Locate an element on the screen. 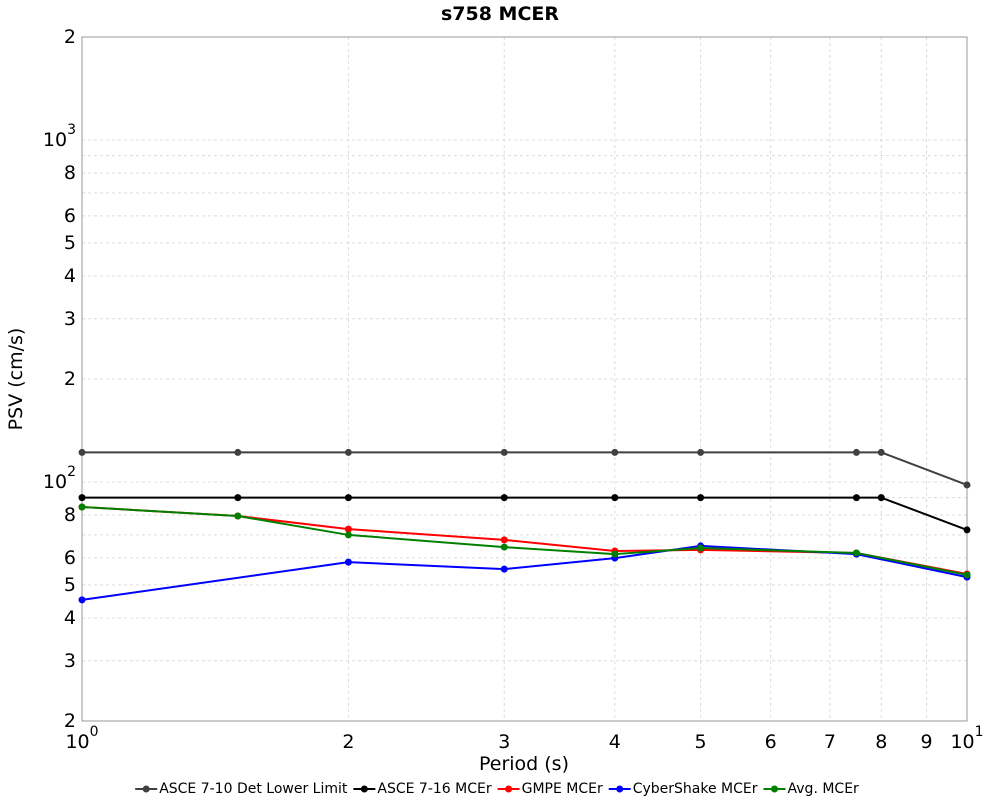 The width and height of the screenshot is (1000, 800). x-tick-label: 2 is located at coordinates (348, 742).